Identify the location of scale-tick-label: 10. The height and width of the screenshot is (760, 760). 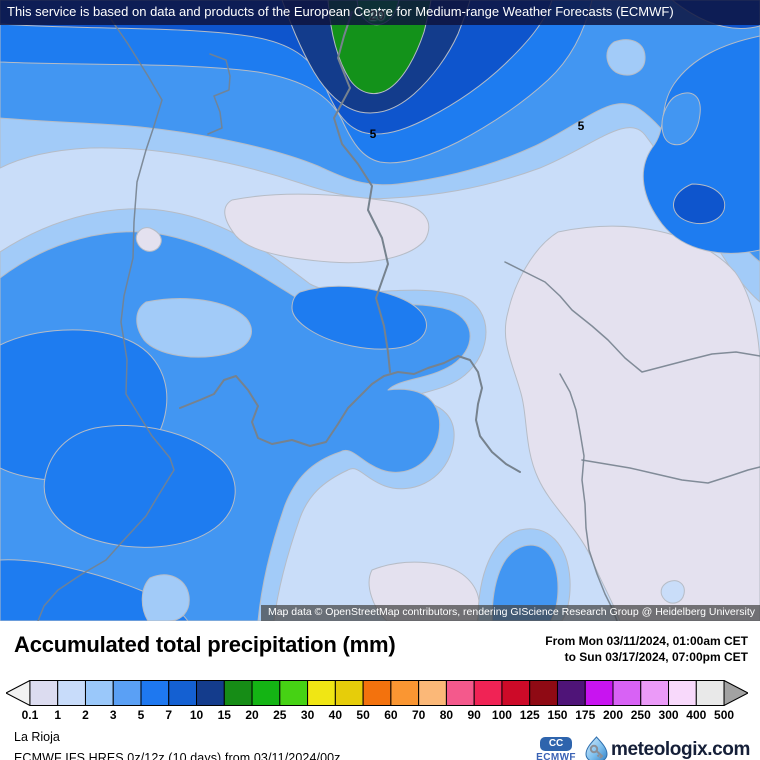
(196, 715).